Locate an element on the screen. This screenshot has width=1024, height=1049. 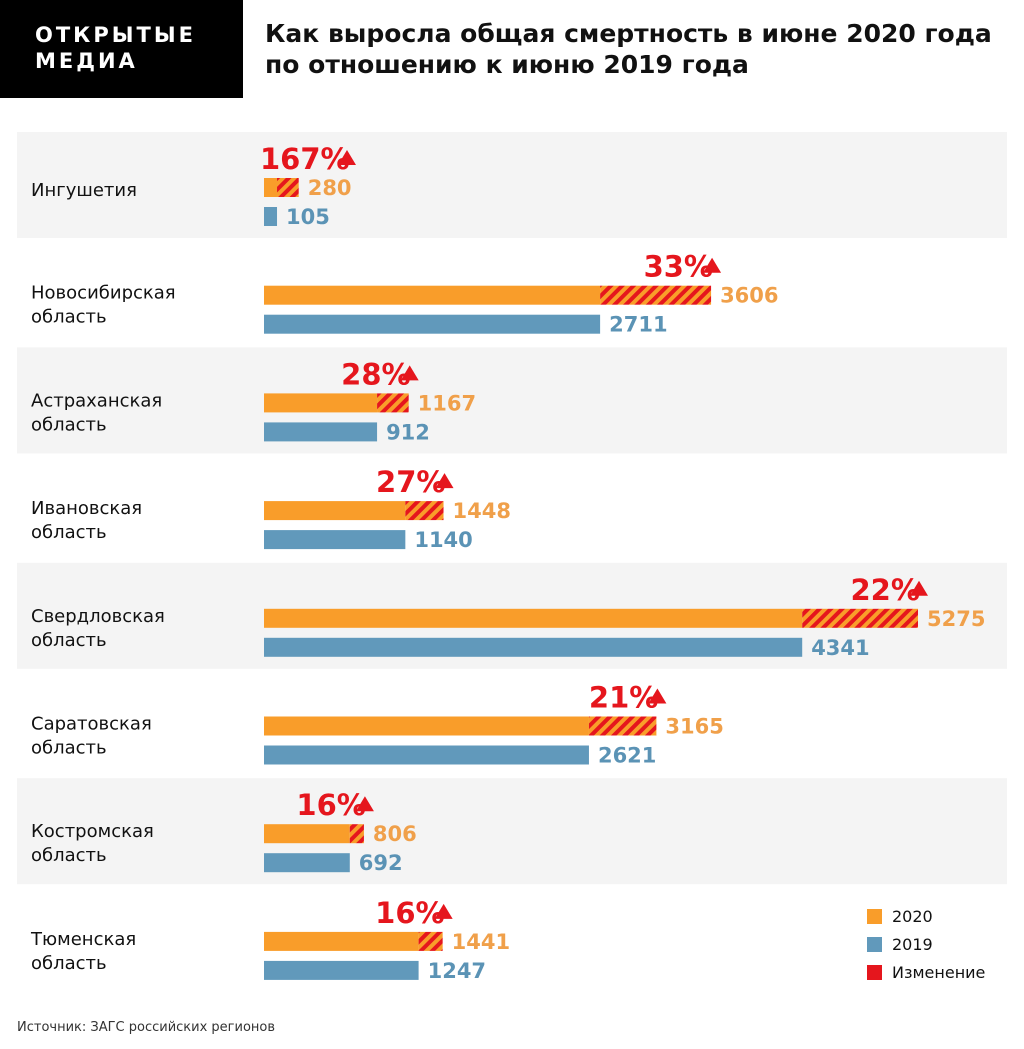
value-label-2019: 1247 is located at coordinates (457, 971).